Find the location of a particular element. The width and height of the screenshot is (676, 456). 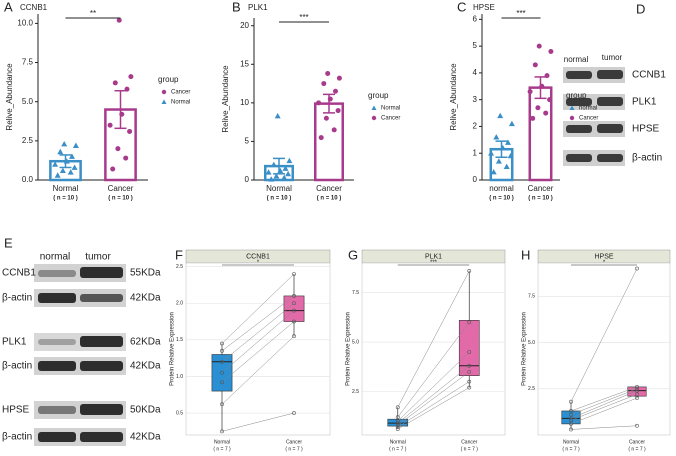

blot-e: E normal tumor is located at coordinates (65, 340).